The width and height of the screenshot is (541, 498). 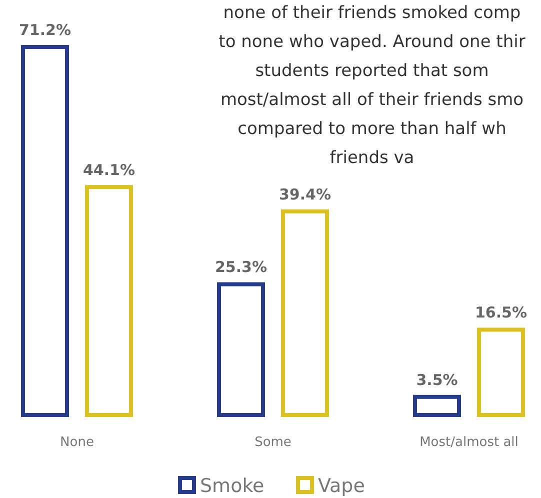 I want to click on annotation: friends va, so click(x=372, y=158).